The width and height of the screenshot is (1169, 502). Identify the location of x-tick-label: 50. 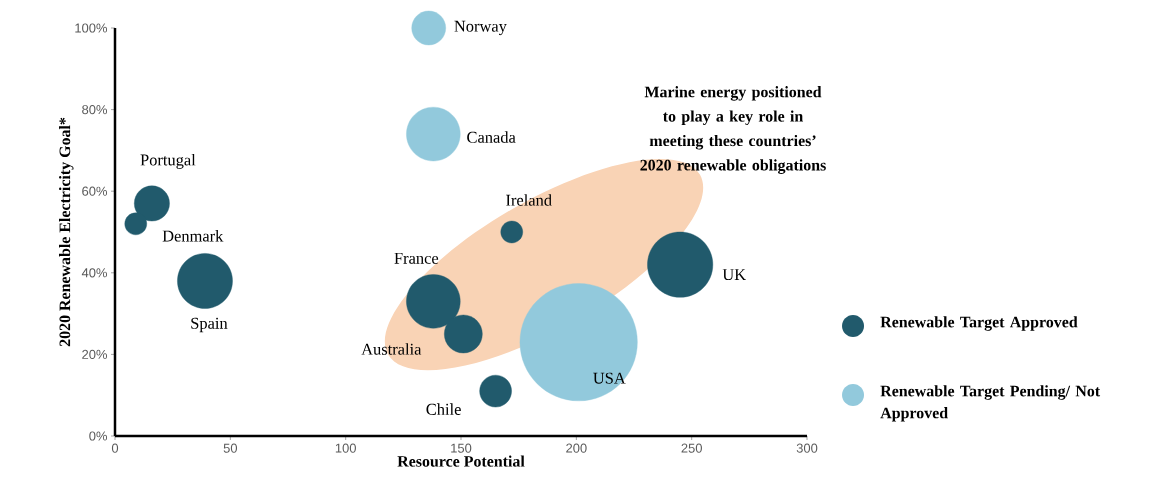
(230, 448).